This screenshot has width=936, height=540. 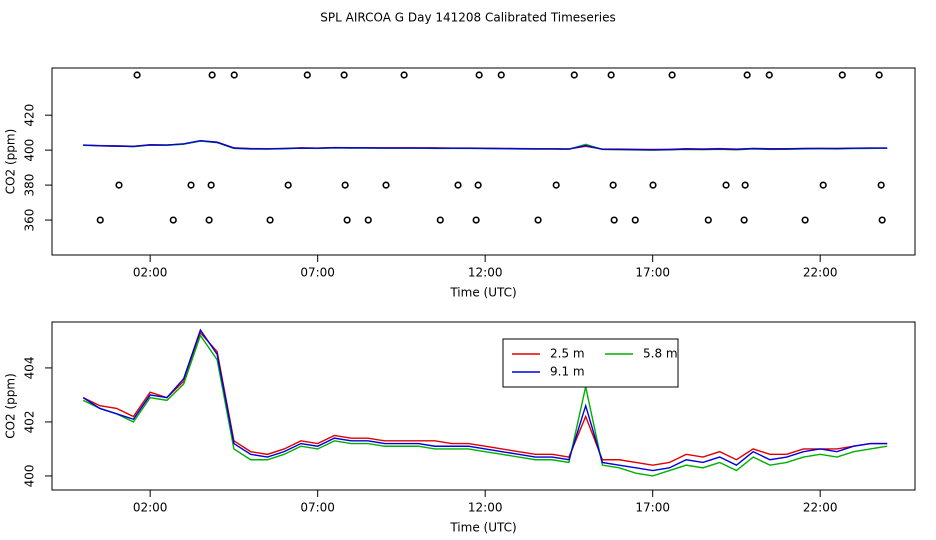 What do you see at coordinates (660, 354) in the screenshot?
I see `legend-label: 5.8 m` at bounding box center [660, 354].